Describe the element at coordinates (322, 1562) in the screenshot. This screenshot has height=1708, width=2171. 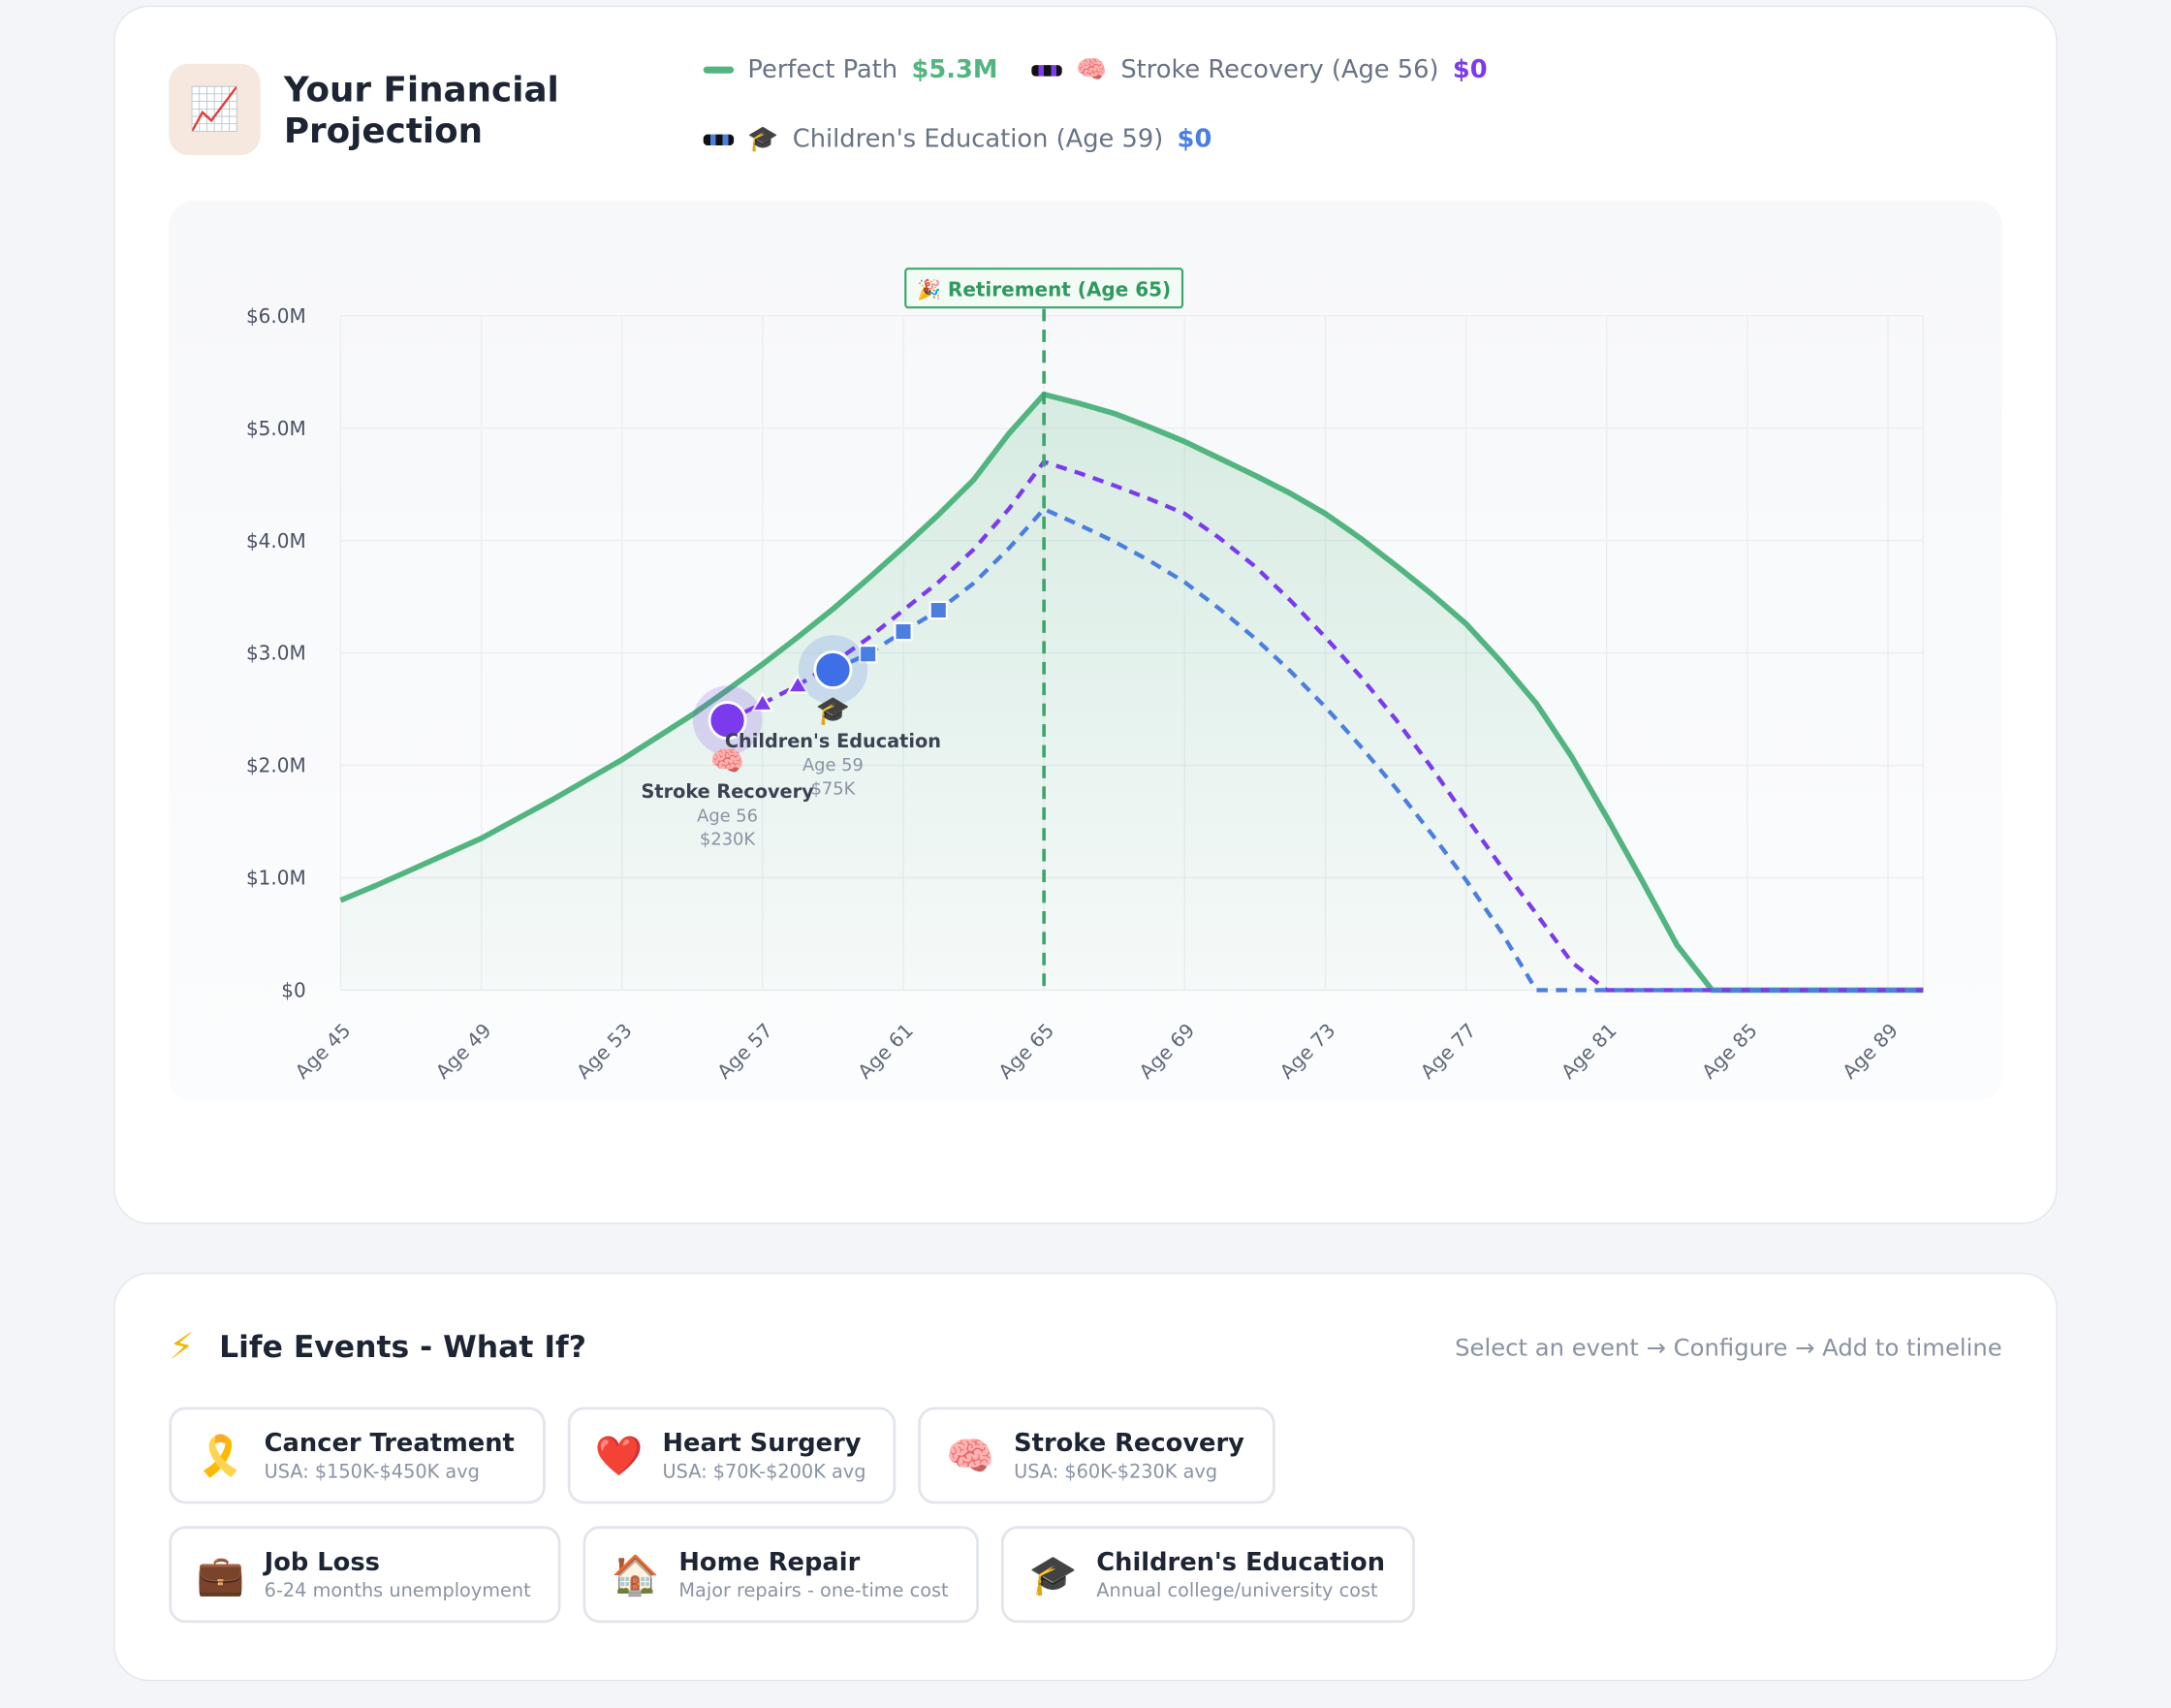
I see `life-event-title: Job Loss` at that location.